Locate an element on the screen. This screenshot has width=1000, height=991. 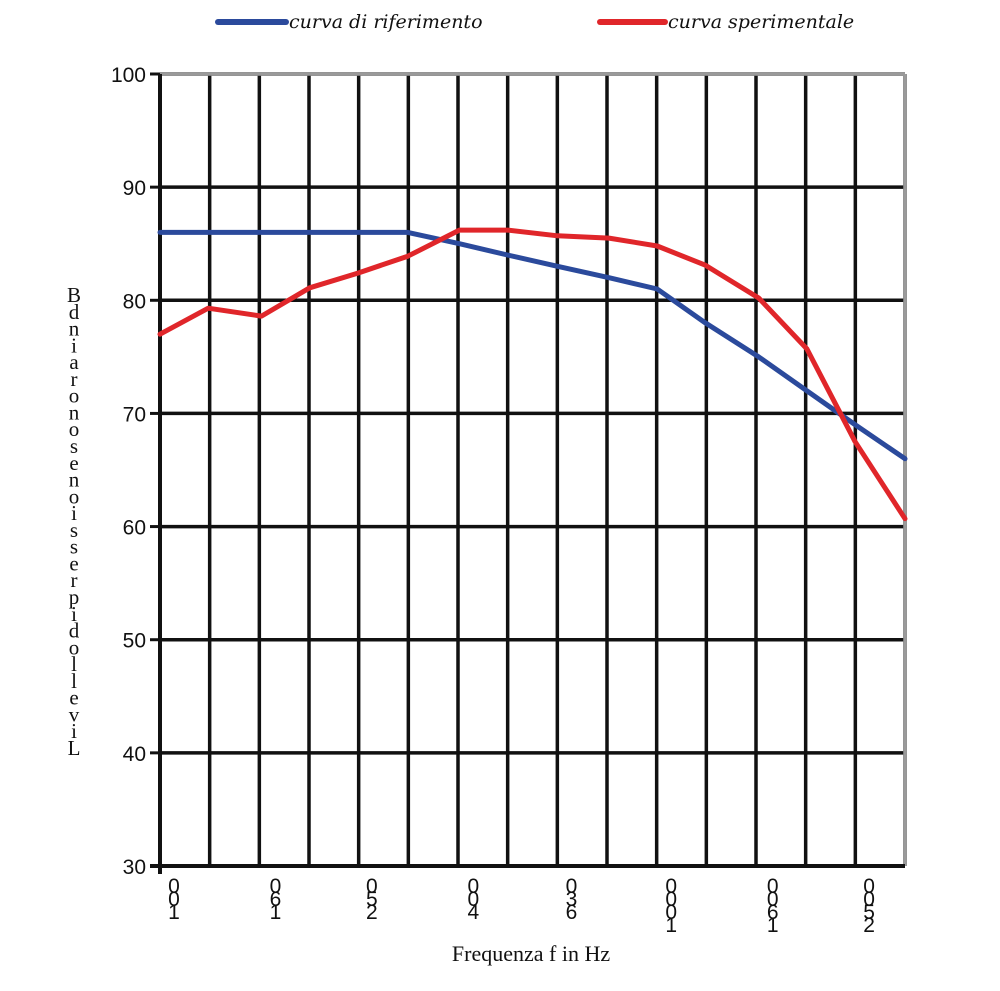
svg-text: 4 is located at coordinates (474, 912).